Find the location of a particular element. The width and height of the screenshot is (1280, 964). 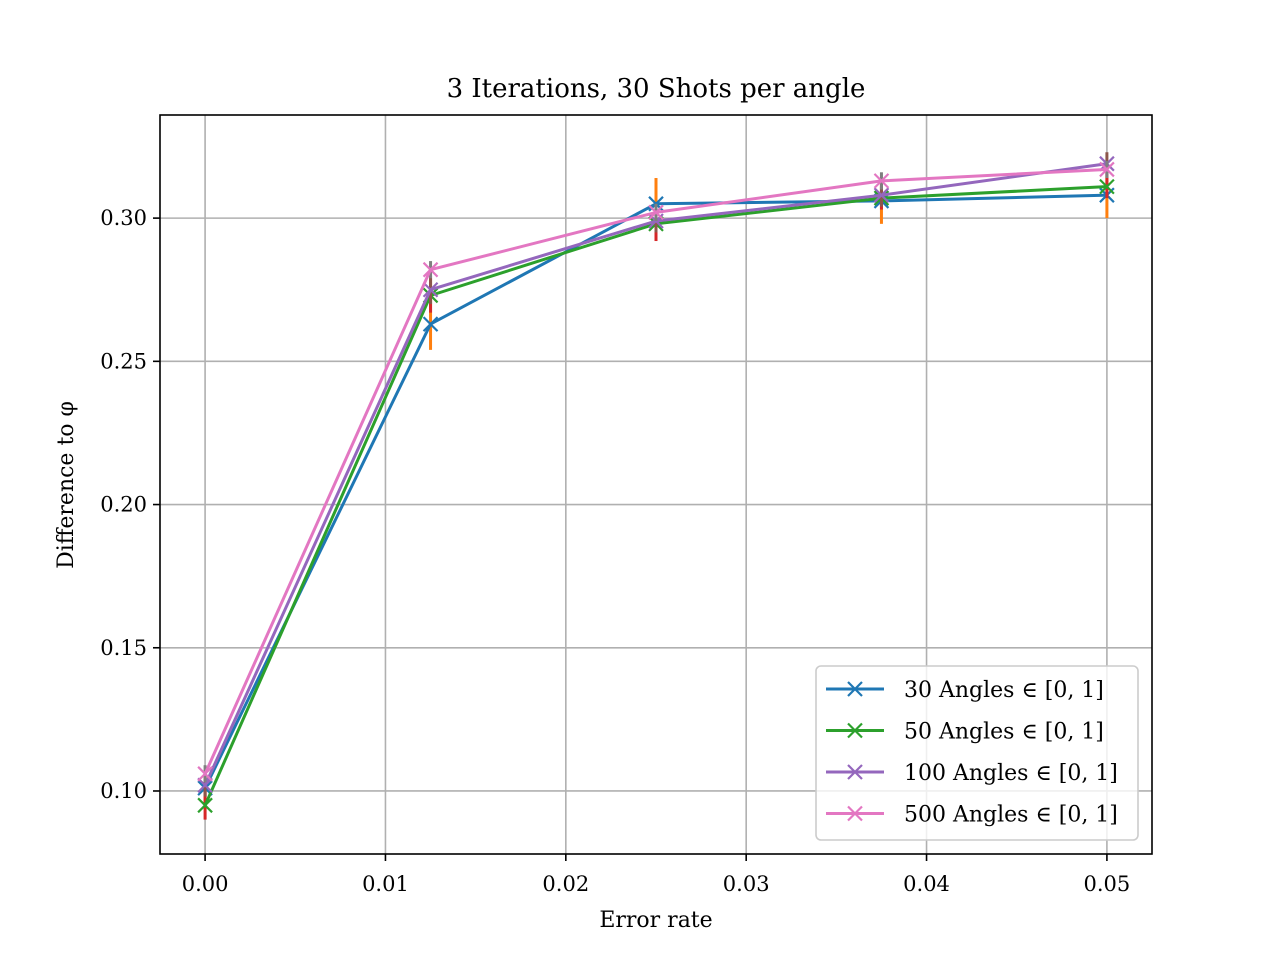

legend-box is located at coordinates (977, 753).